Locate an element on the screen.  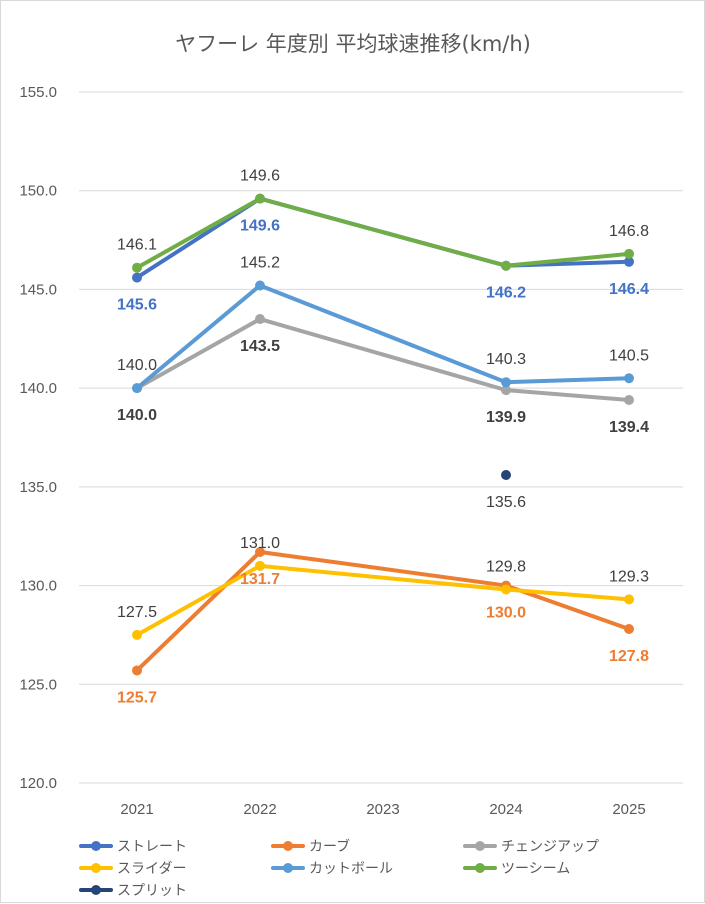
y-tick-label: 155.0 is located at coordinates (38, 92).